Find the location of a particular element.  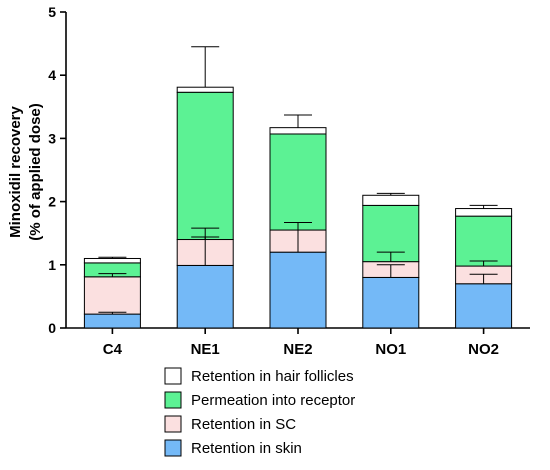

x-category-label: NE2 is located at coordinates (297, 349).